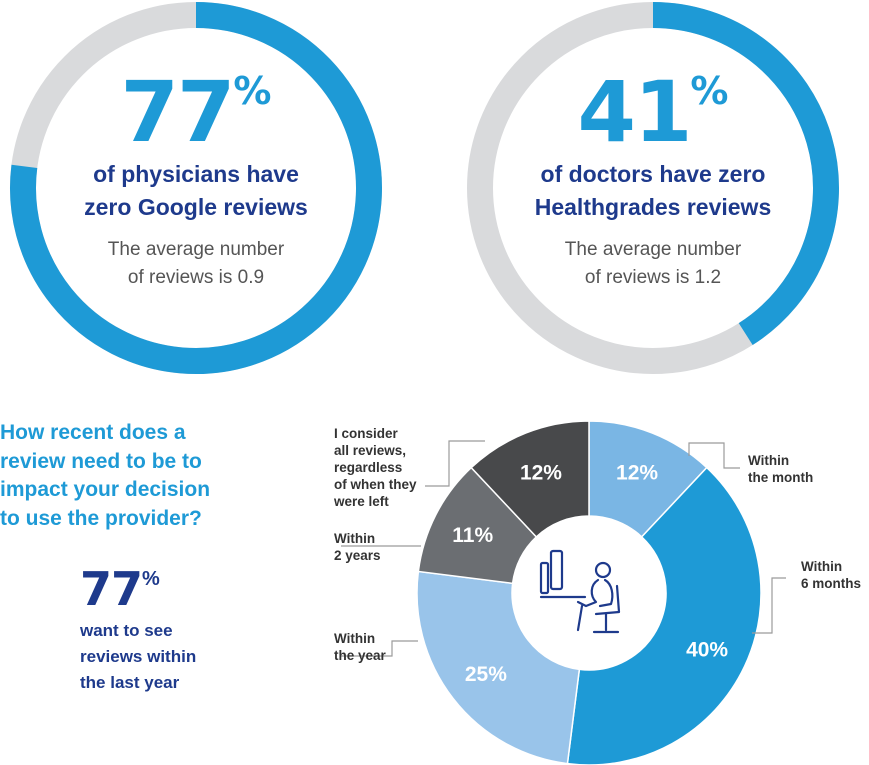 The image size is (869, 765). I want to click on google-stat-number: 77, so click(178, 112).